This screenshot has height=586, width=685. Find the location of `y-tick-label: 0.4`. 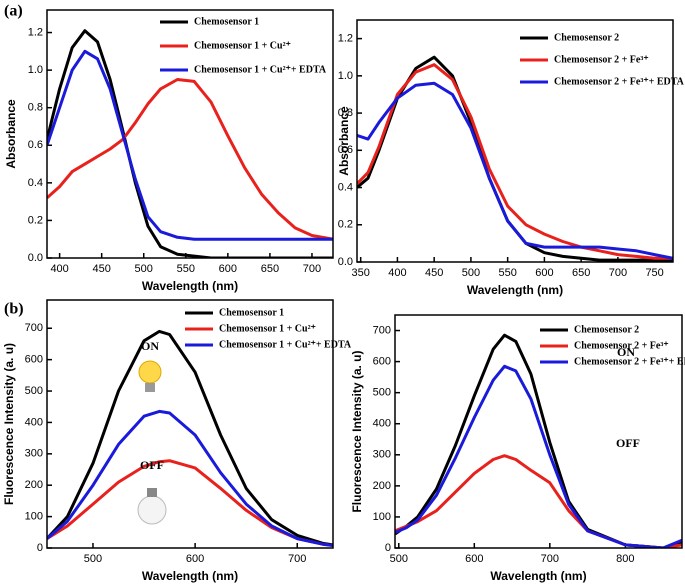

y-tick-label: 0.4 is located at coordinates (35, 183).